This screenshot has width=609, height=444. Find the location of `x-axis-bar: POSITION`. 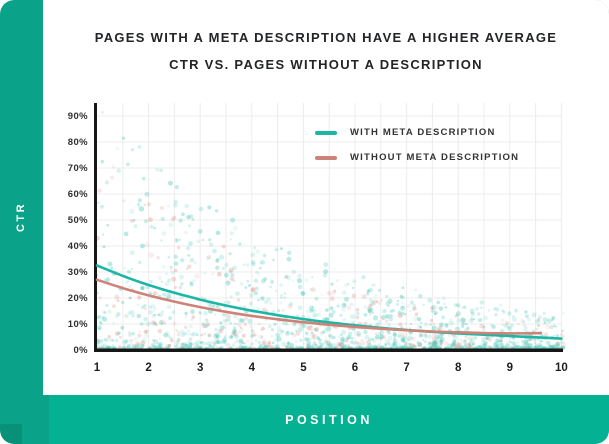

x-axis-bar: POSITION is located at coordinates (329, 419).